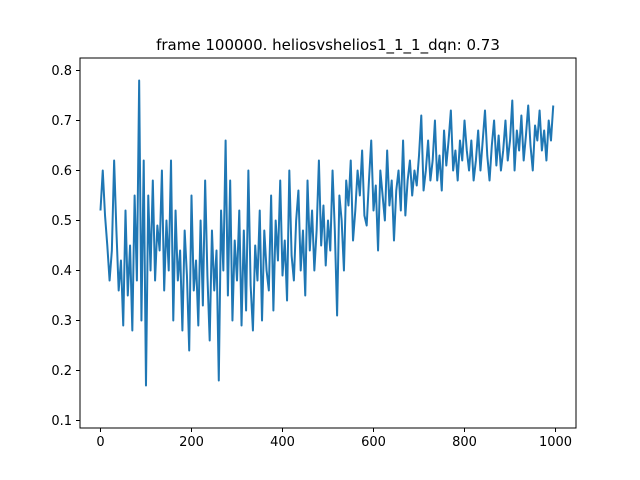  Describe the element at coordinates (282, 442) in the screenshot. I see `x-tick-label: 400` at that location.